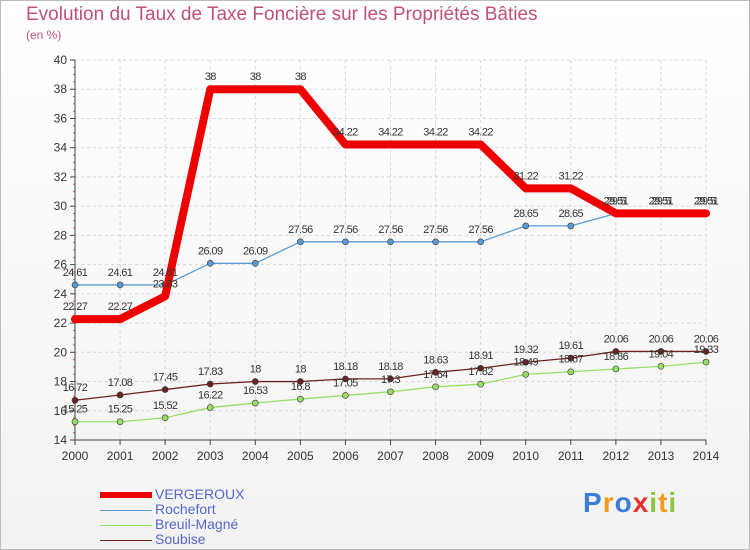 Image resolution: width=750 pixels, height=550 pixels. Describe the element at coordinates (61, 235) in the screenshot. I see `y-tick-label: 28` at that location.